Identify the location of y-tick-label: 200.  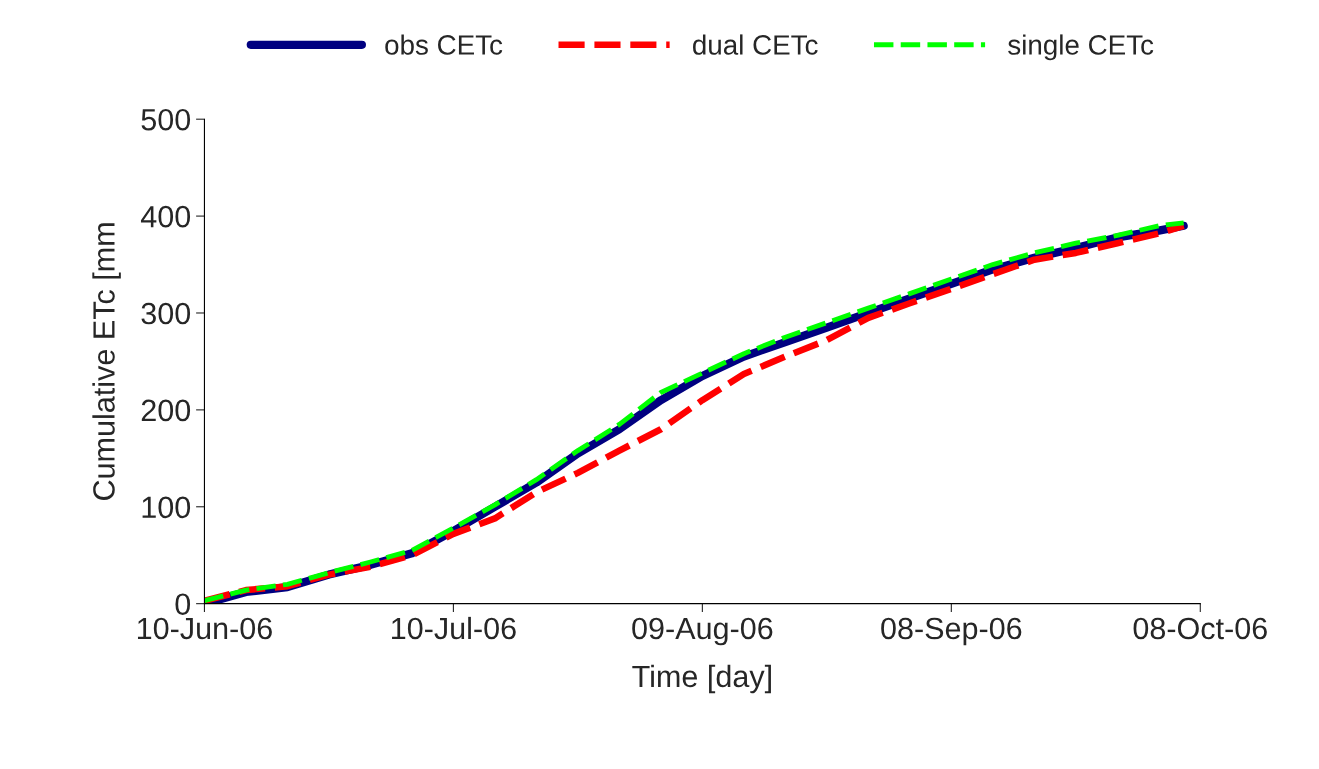
(166, 410).